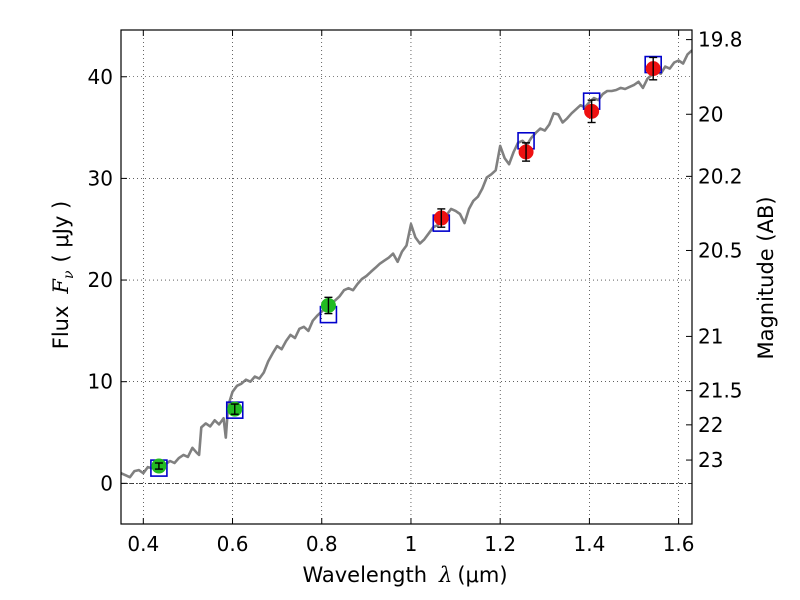 This screenshot has width=800, height=600. What do you see at coordinates (100, 77) in the screenshot?
I see `y-tick-label: 40` at bounding box center [100, 77].